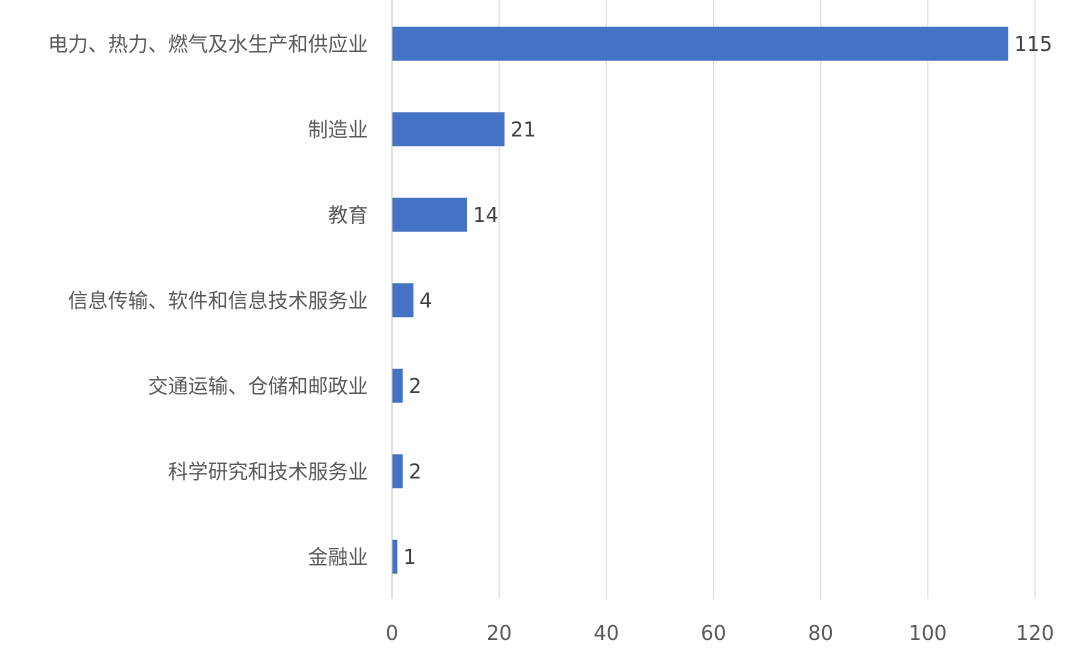 This screenshot has height=649, width=1068. What do you see at coordinates (485, 215) in the screenshot?
I see `data-label: 14` at bounding box center [485, 215].